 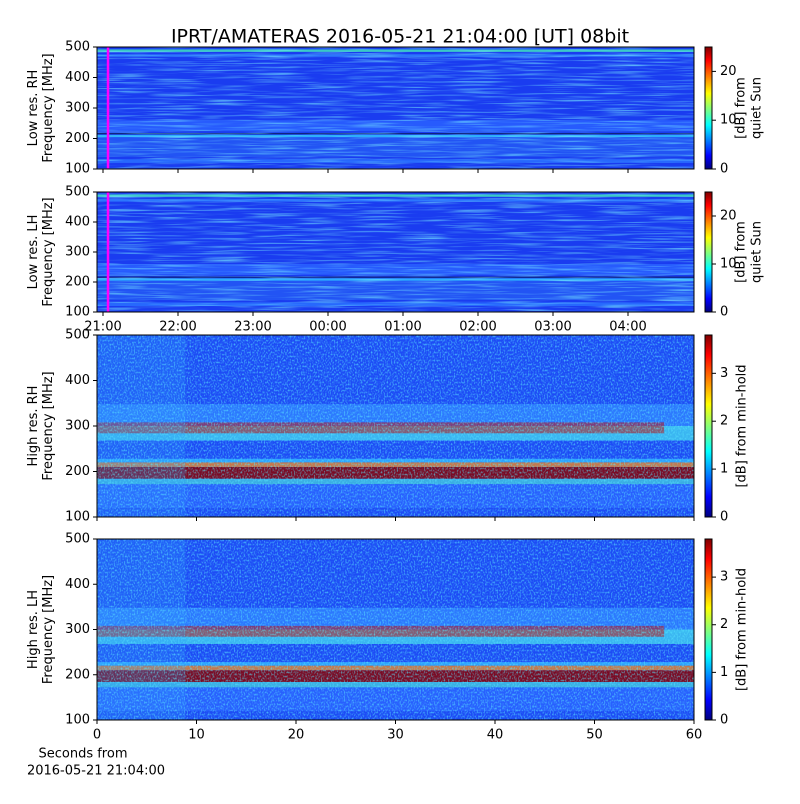 I want to click on x-tick-label: 03:00, so click(x=552, y=327).